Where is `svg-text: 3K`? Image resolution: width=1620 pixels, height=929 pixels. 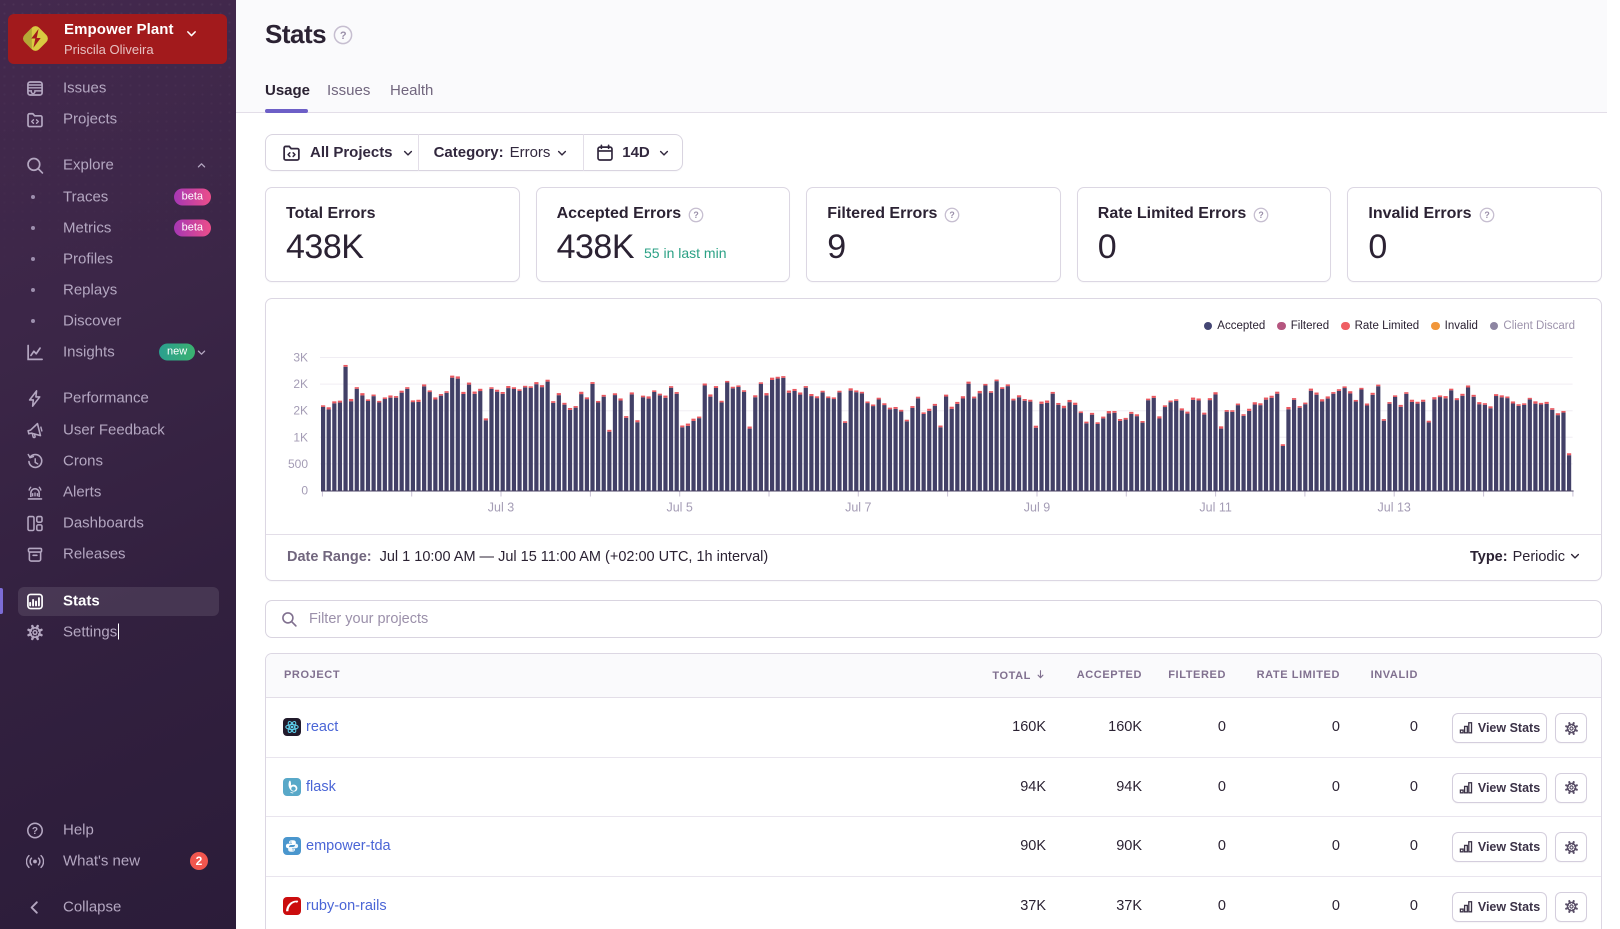 svg-text: 3K is located at coordinates (300, 358).